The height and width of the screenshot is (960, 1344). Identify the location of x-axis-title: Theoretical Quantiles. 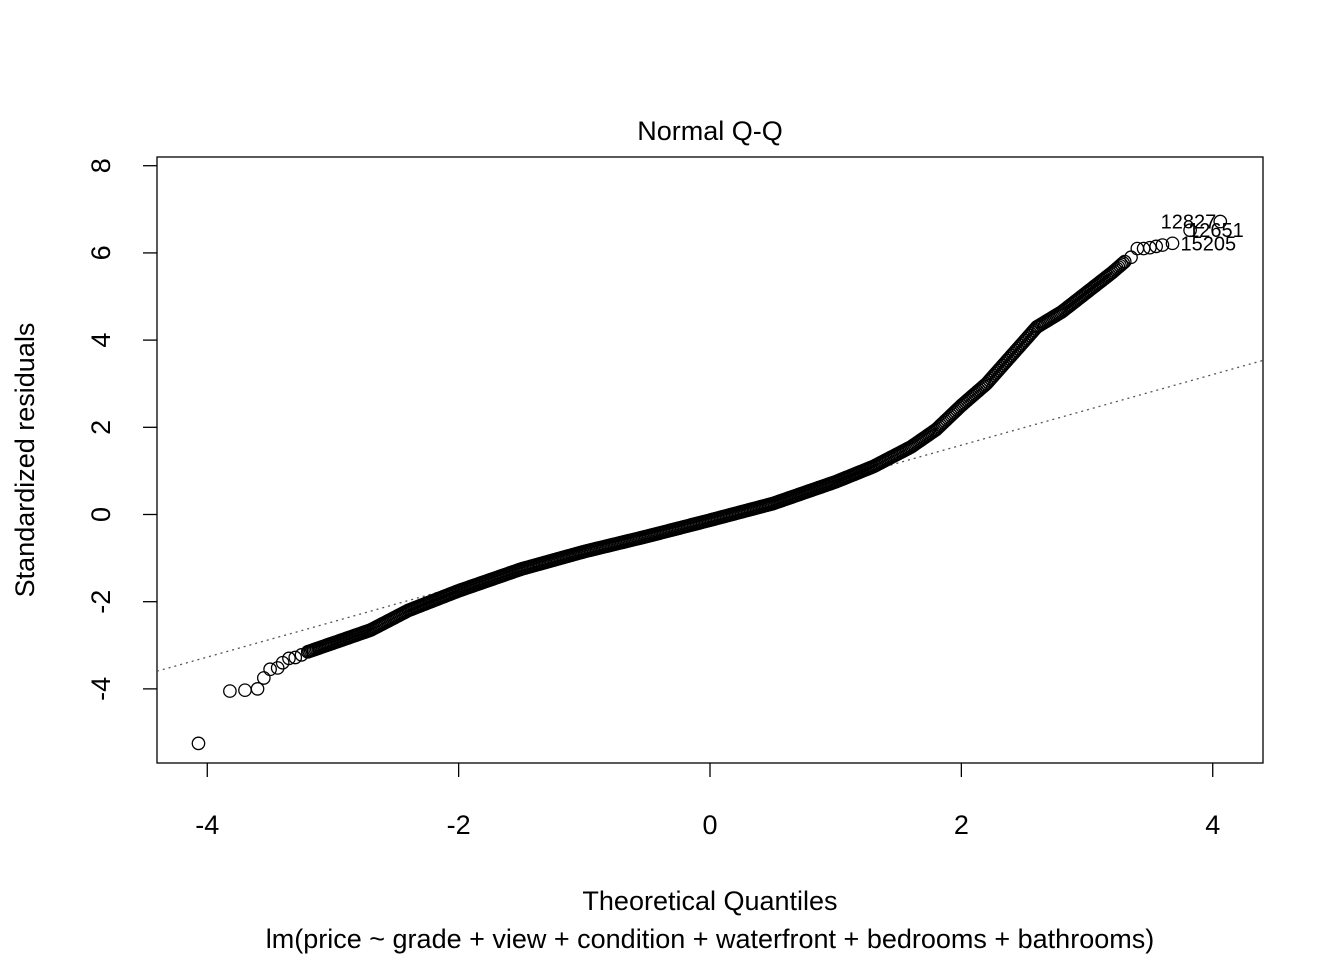
(709, 901).